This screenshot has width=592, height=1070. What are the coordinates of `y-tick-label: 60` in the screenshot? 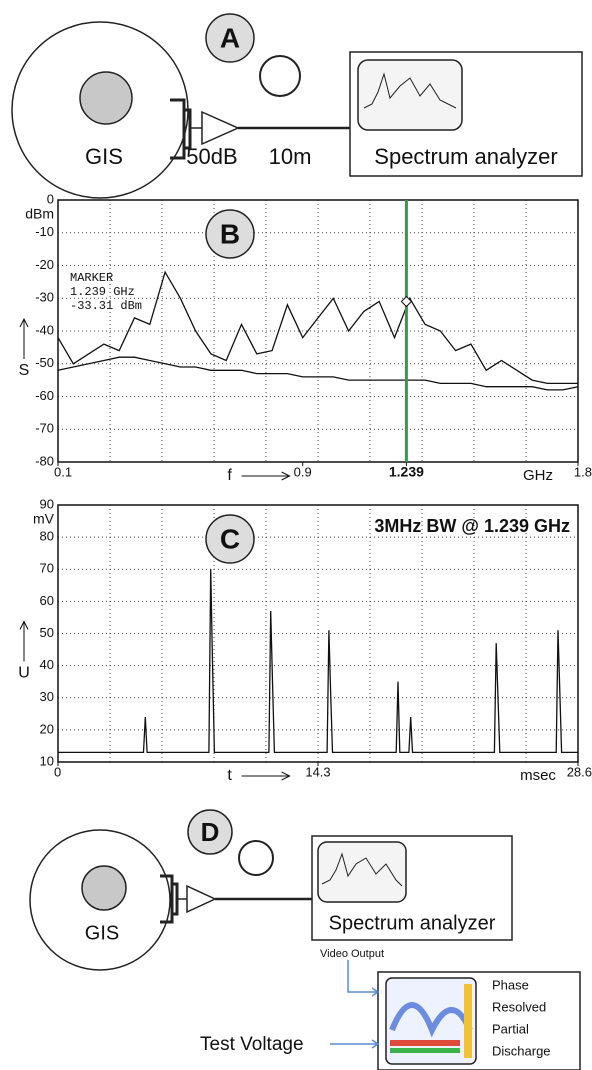 It's located at (47, 600).